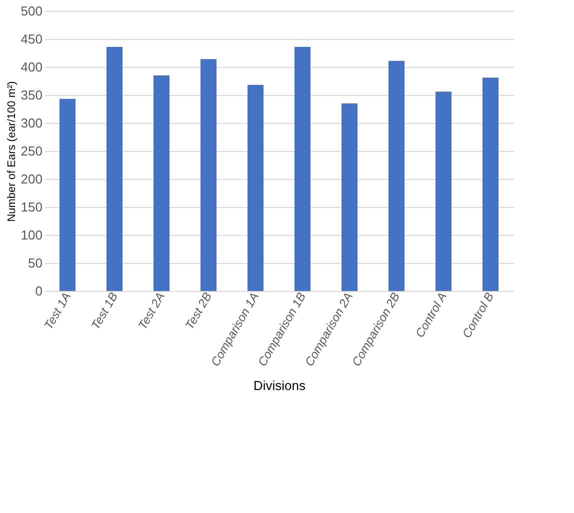 This screenshot has width=574, height=513. Describe the element at coordinates (31, 151) in the screenshot. I see `y-tick-label: 250` at that location.